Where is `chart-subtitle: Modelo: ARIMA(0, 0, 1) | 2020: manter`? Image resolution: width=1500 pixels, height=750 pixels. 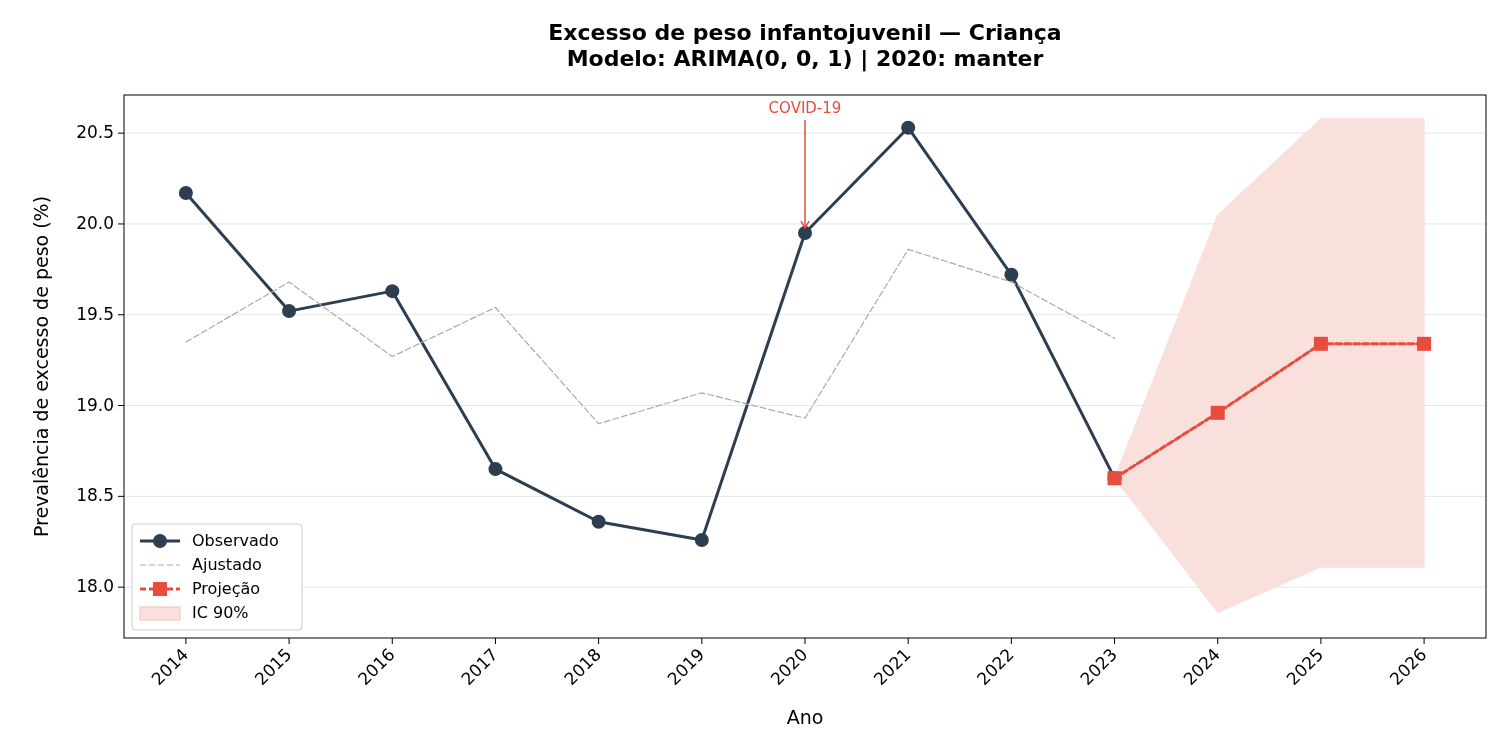 chart-subtitle: Modelo: ARIMA(0, 0, 1) | 2020: manter is located at coordinates (805, 59).